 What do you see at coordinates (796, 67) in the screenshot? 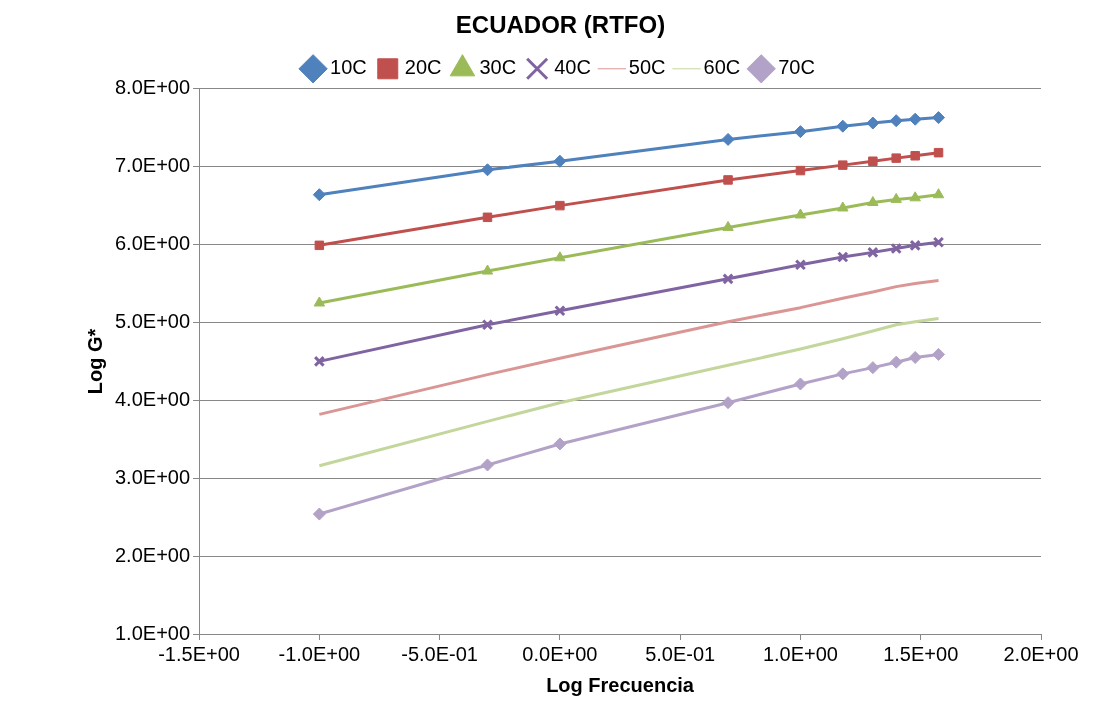
I see `legend-label: 70C` at bounding box center [796, 67].